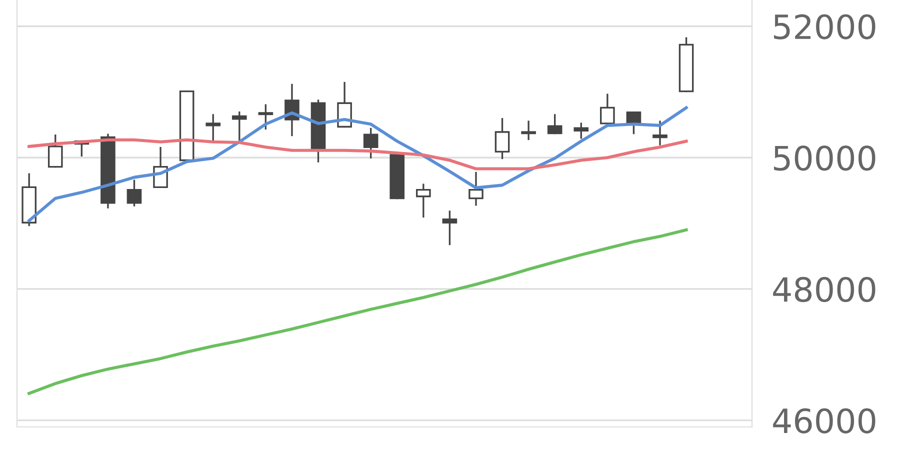 The width and height of the screenshot is (920, 459). Describe the element at coordinates (825, 158) in the screenshot. I see `y-tick-label: 50000` at that location.